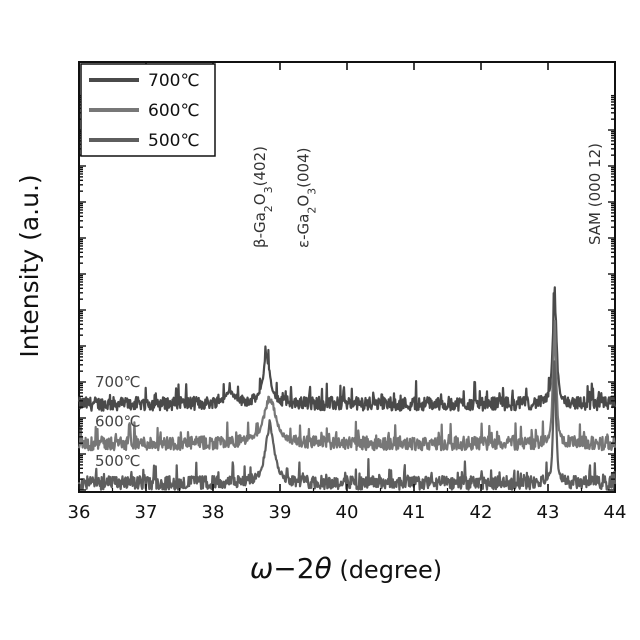 The height and width of the screenshot is (640, 640). I want to click on x-tick-label: 41, so click(414, 512).